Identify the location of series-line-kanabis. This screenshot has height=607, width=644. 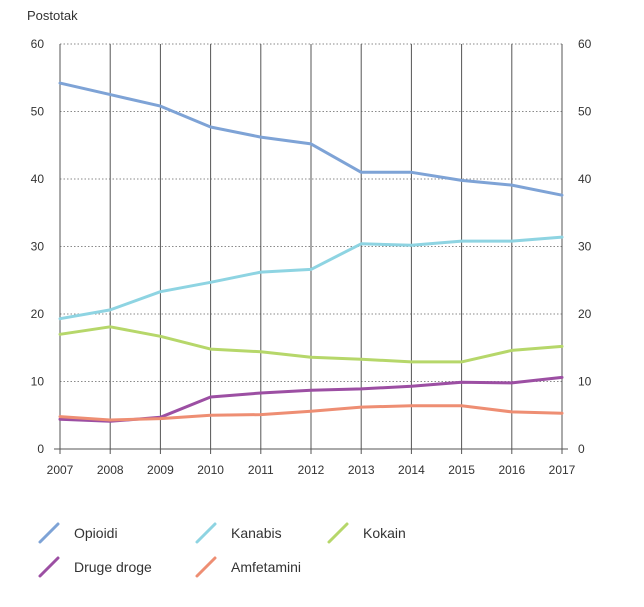
(311, 278).